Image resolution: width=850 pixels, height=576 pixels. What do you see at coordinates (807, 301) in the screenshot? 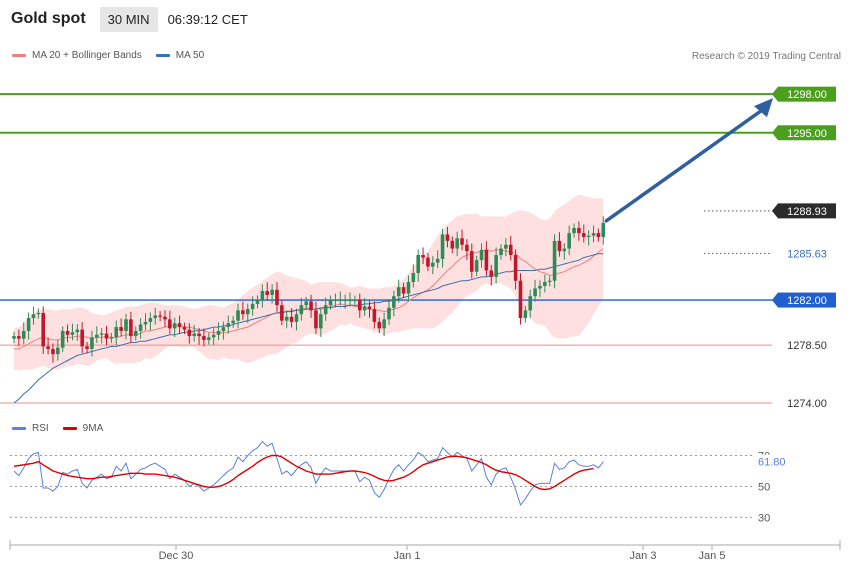
I see `level-label-1282.00: 1282.00` at bounding box center [807, 301].